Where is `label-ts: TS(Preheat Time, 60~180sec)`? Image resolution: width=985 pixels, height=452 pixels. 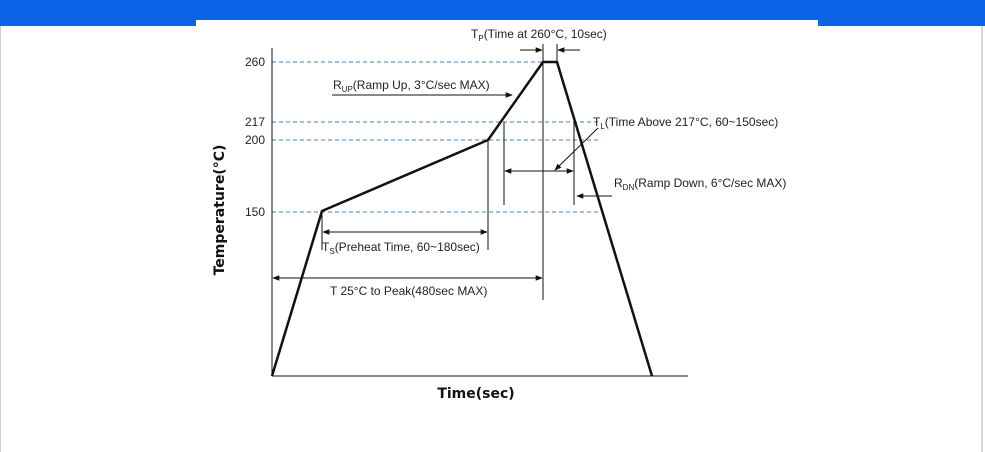
label-ts: TS(Preheat Time, 60~180sec) is located at coordinates (401, 248).